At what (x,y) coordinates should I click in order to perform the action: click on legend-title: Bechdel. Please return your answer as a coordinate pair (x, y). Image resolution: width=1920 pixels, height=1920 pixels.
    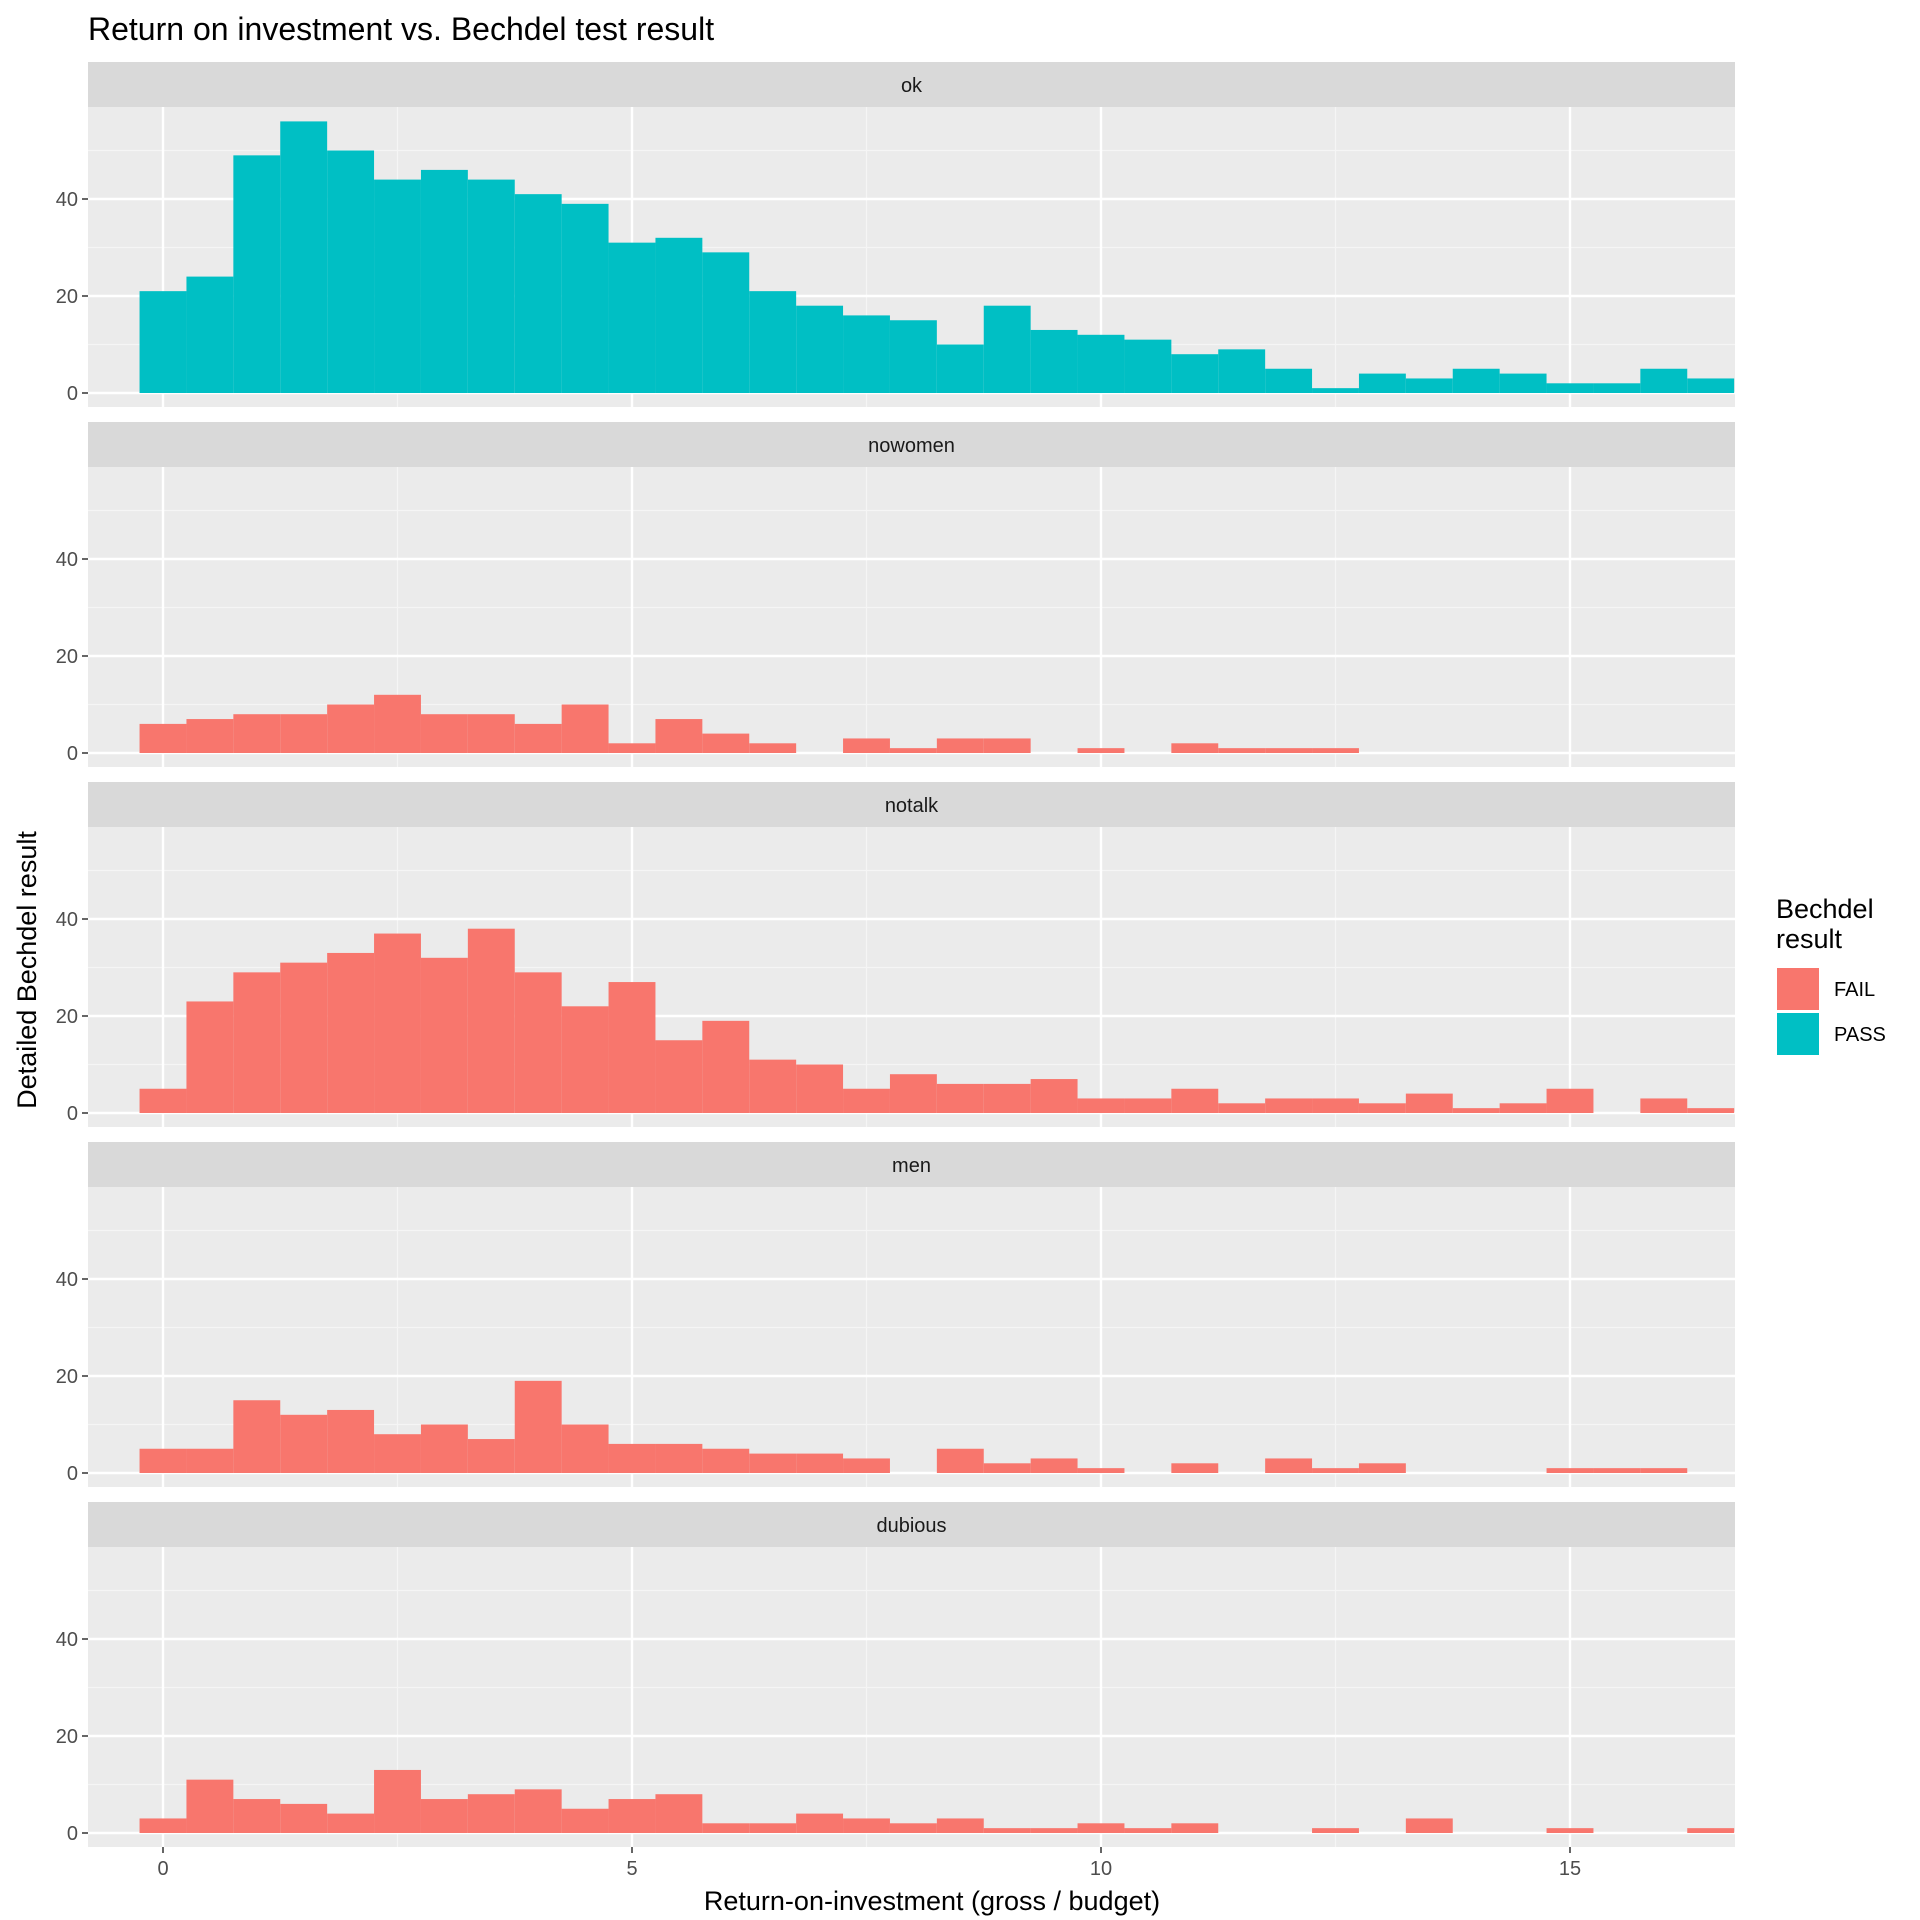
    Looking at the image, I should click on (1825, 909).